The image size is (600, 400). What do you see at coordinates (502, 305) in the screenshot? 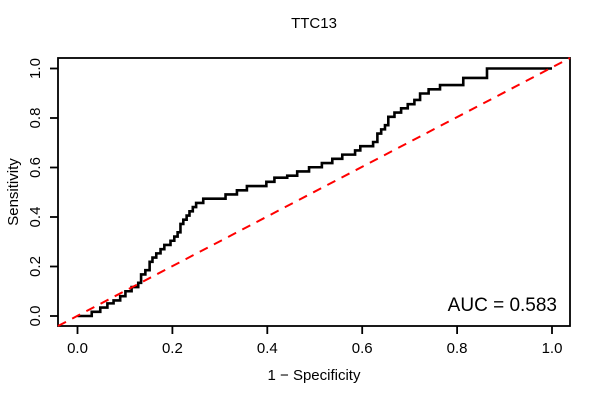
I see `auc-annotation: AUC = 0.583` at bounding box center [502, 305].